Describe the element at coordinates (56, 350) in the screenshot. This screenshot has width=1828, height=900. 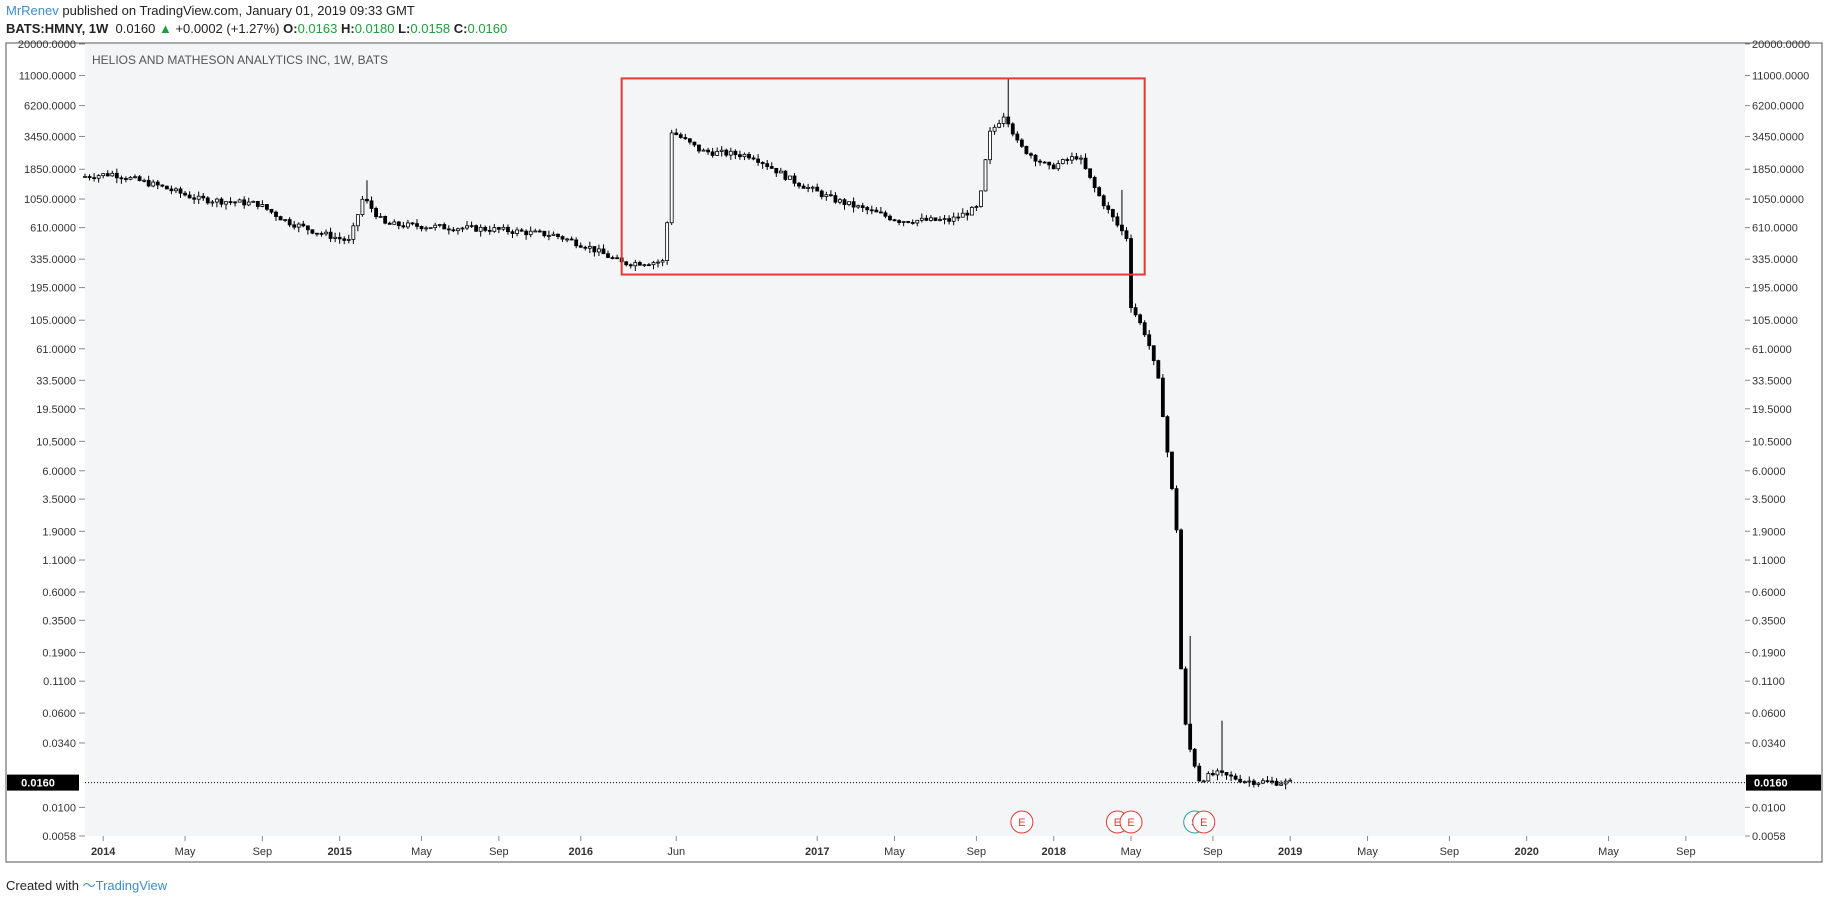
I see `y-tick-label: 61.0000` at that location.